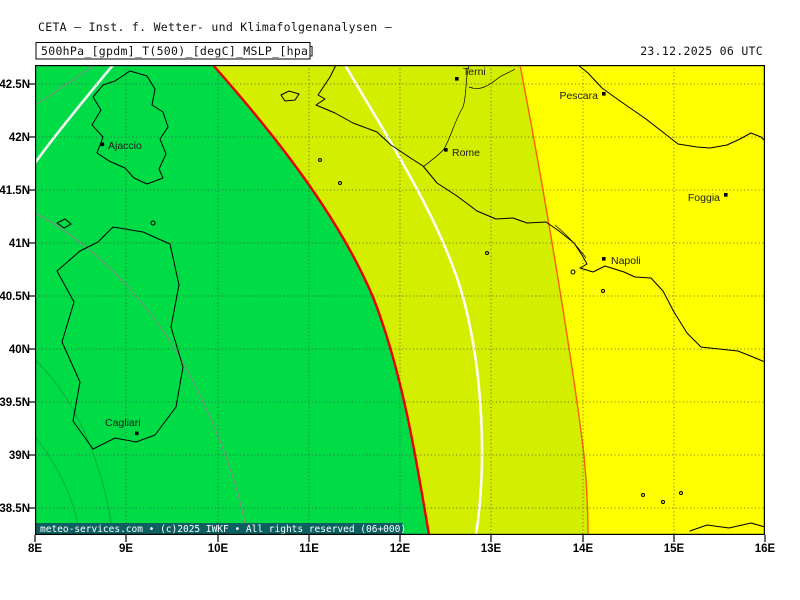 Image resolution: width=800 pixels, height=600 pixels. What do you see at coordinates (491, 549) in the screenshot?
I see `lon-tick-label: 13E` at bounding box center [491, 549].